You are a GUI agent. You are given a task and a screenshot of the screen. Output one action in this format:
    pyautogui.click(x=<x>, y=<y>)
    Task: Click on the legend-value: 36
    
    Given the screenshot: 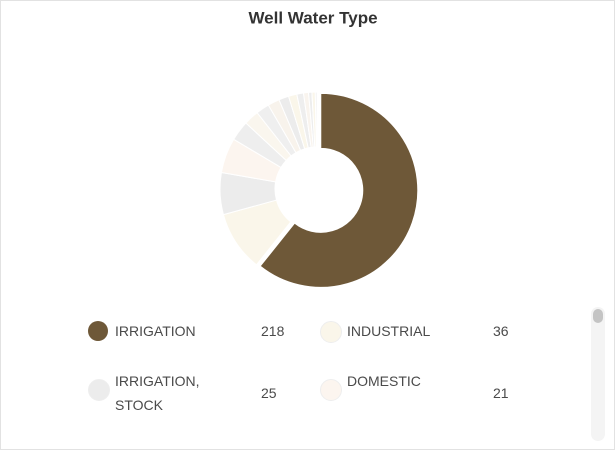 What is the action you would take?
    pyautogui.click(x=501, y=331)
    